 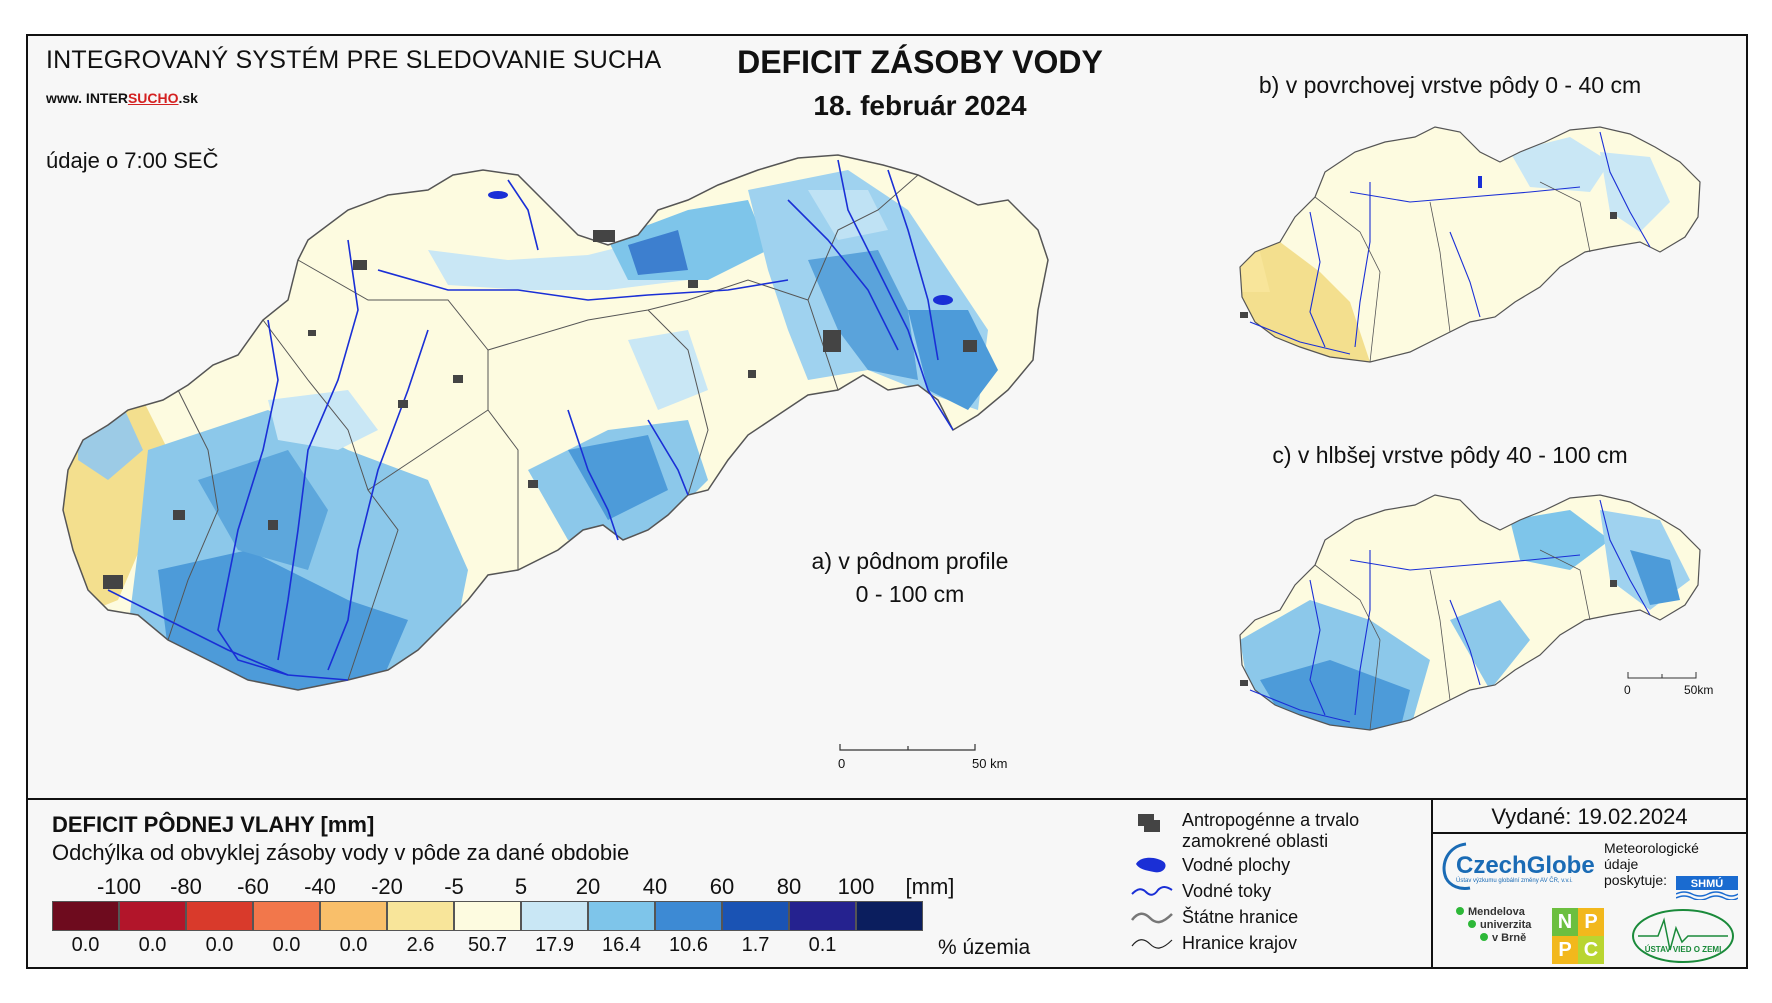 I want to click on legend-title: DEFICIT PÔDNEJ VLAHY [mm], so click(x=213, y=824).